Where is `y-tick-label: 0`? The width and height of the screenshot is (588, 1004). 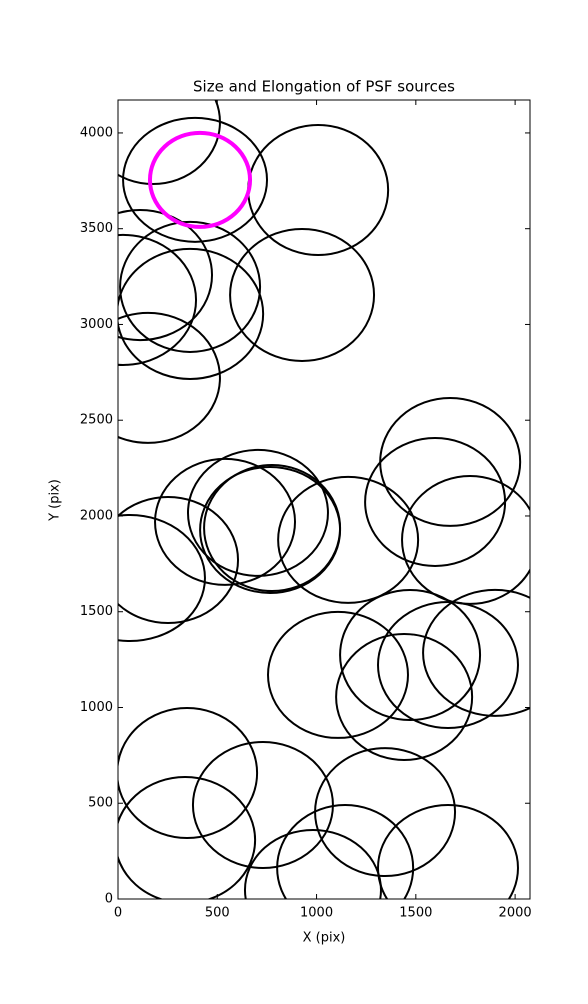 y-tick-label: 0 is located at coordinates (109, 899).